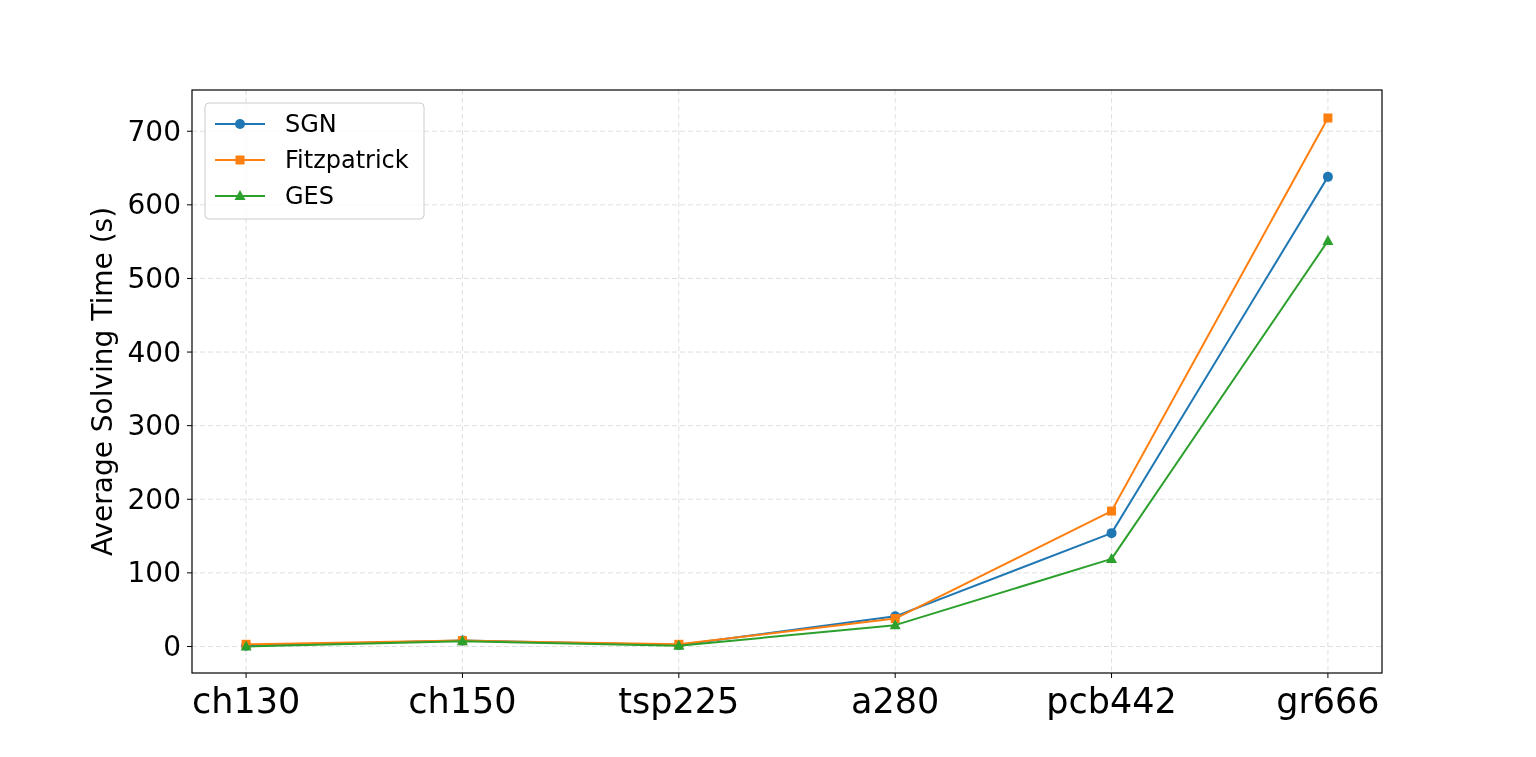 The height and width of the screenshot is (757, 1536). Describe the element at coordinates (154, 499) in the screenshot. I see `y-tick-label: 200` at that location.